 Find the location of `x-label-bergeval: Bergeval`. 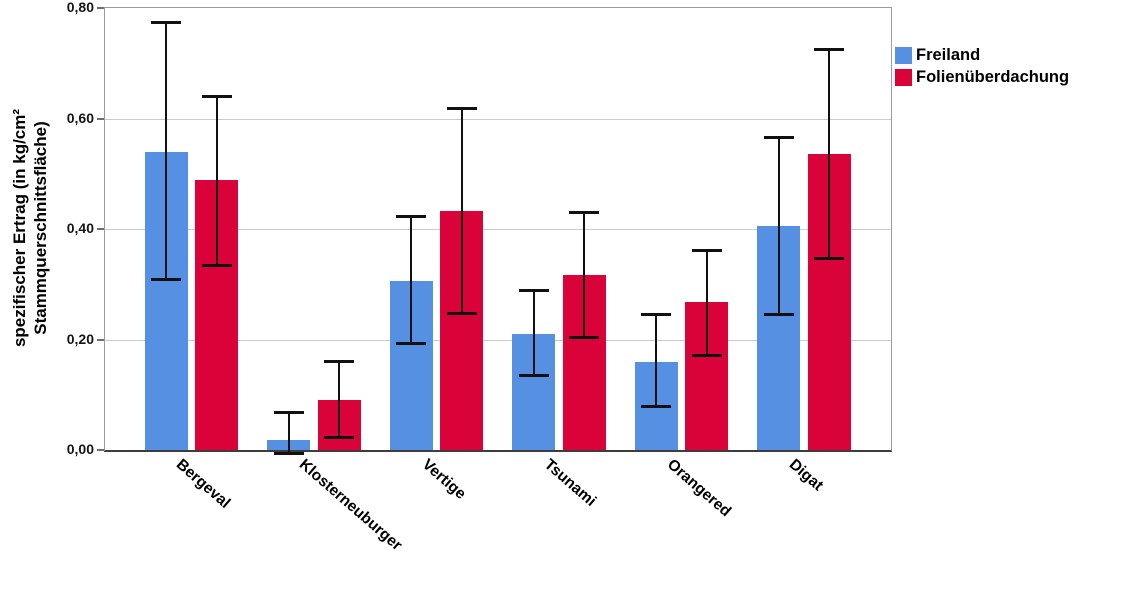

x-label-bergeval: Bergeval is located at coordinates (203, 484).